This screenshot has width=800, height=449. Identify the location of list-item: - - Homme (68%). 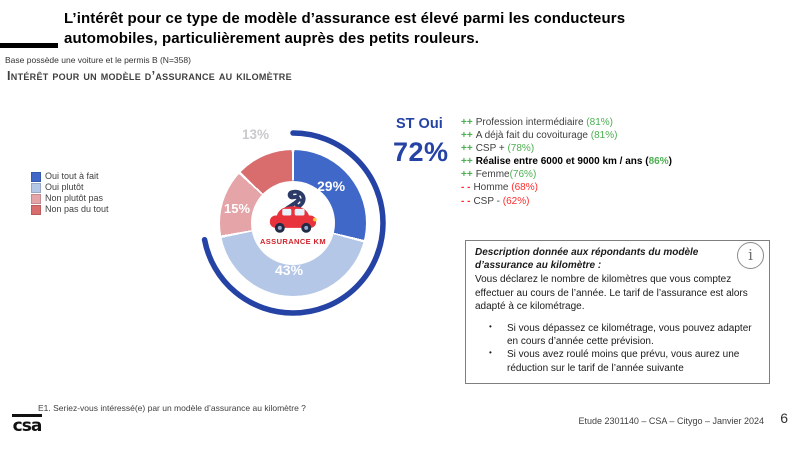
(566, 187).